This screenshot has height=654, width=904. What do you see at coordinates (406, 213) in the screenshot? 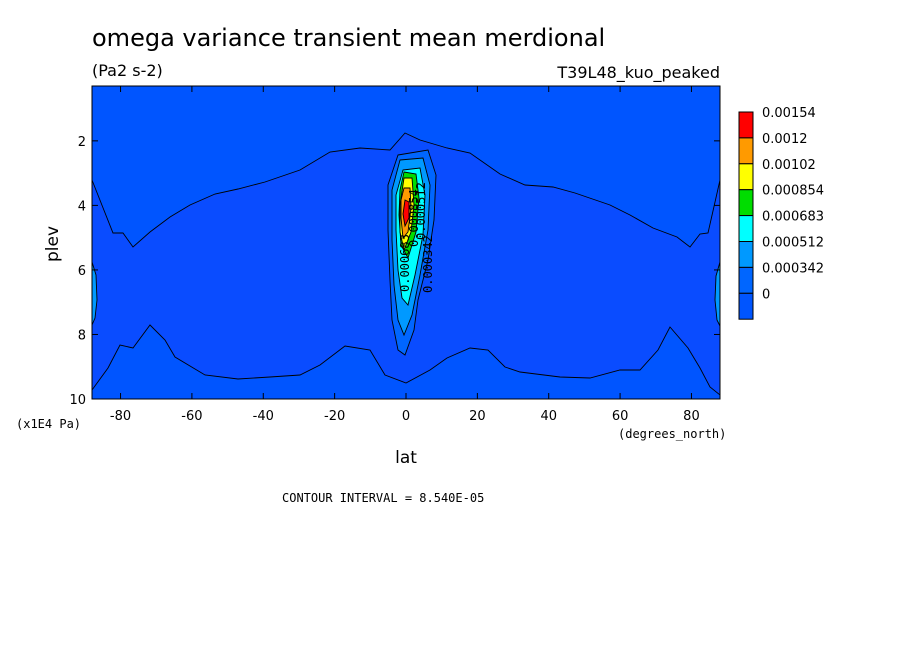
I see `contour-level-0.00154` at bounding box center [406, 213].